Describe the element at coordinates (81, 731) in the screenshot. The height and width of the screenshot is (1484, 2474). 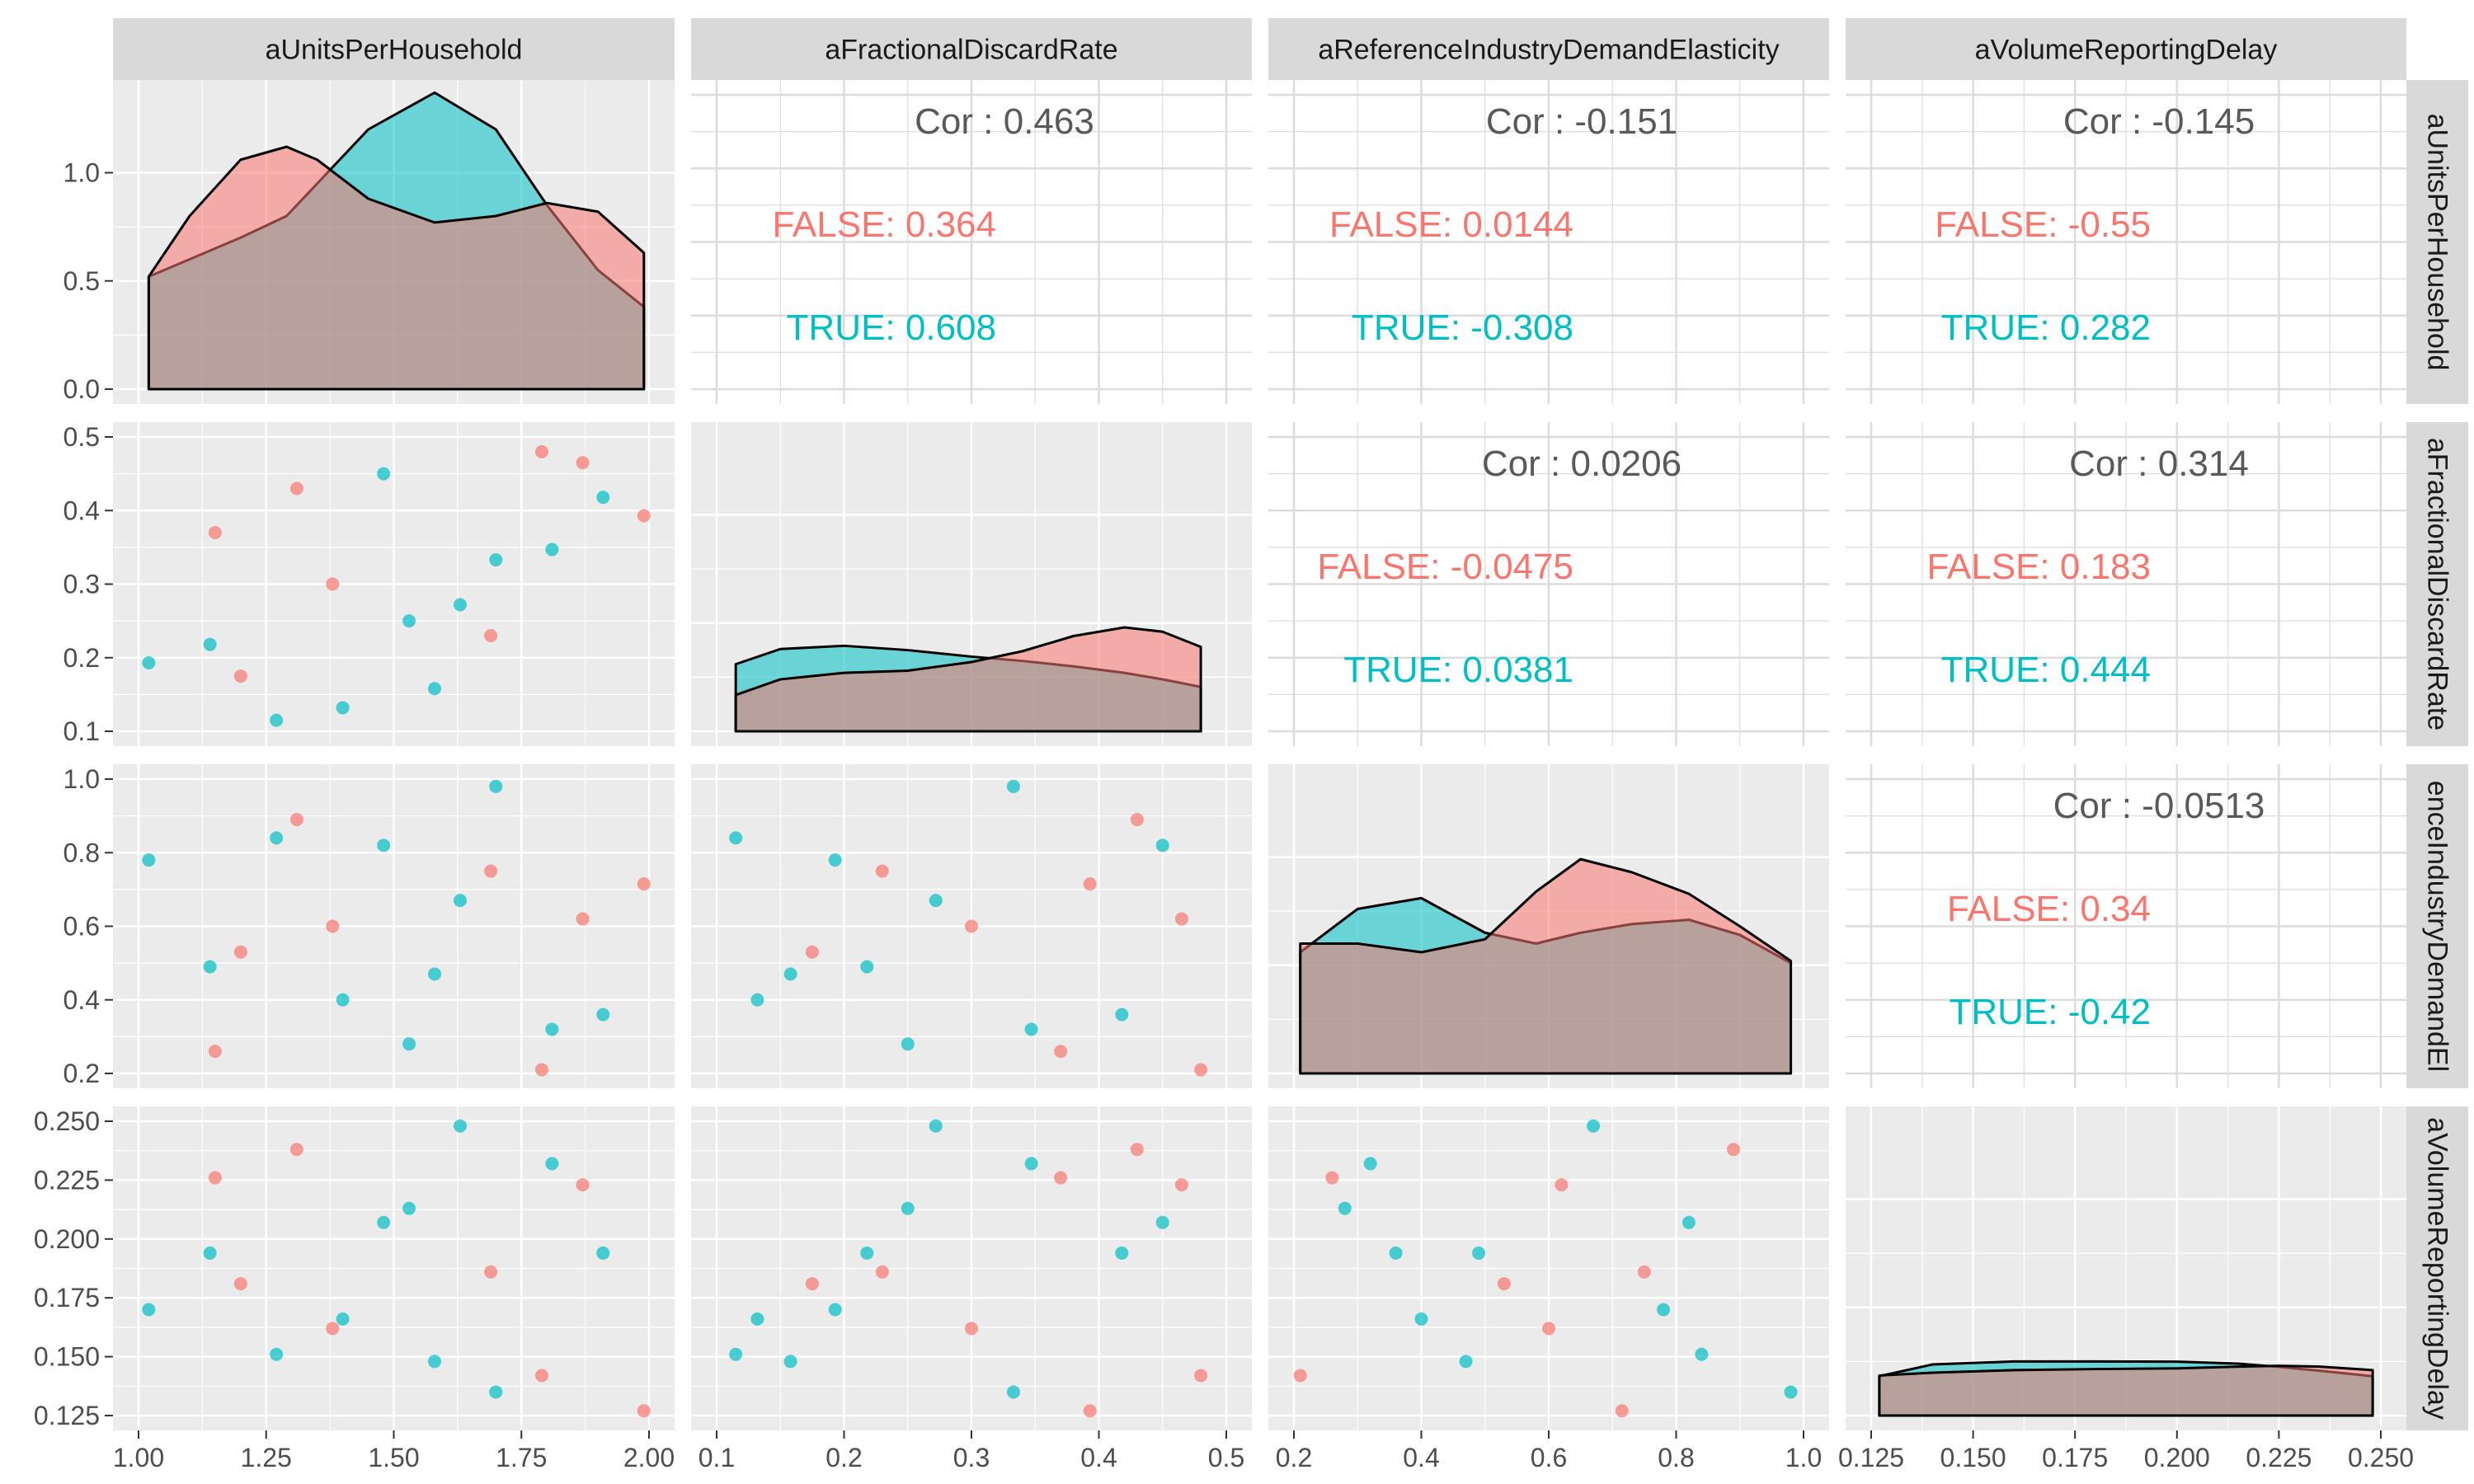
I see `y-tick-label: 0.1` at that location.